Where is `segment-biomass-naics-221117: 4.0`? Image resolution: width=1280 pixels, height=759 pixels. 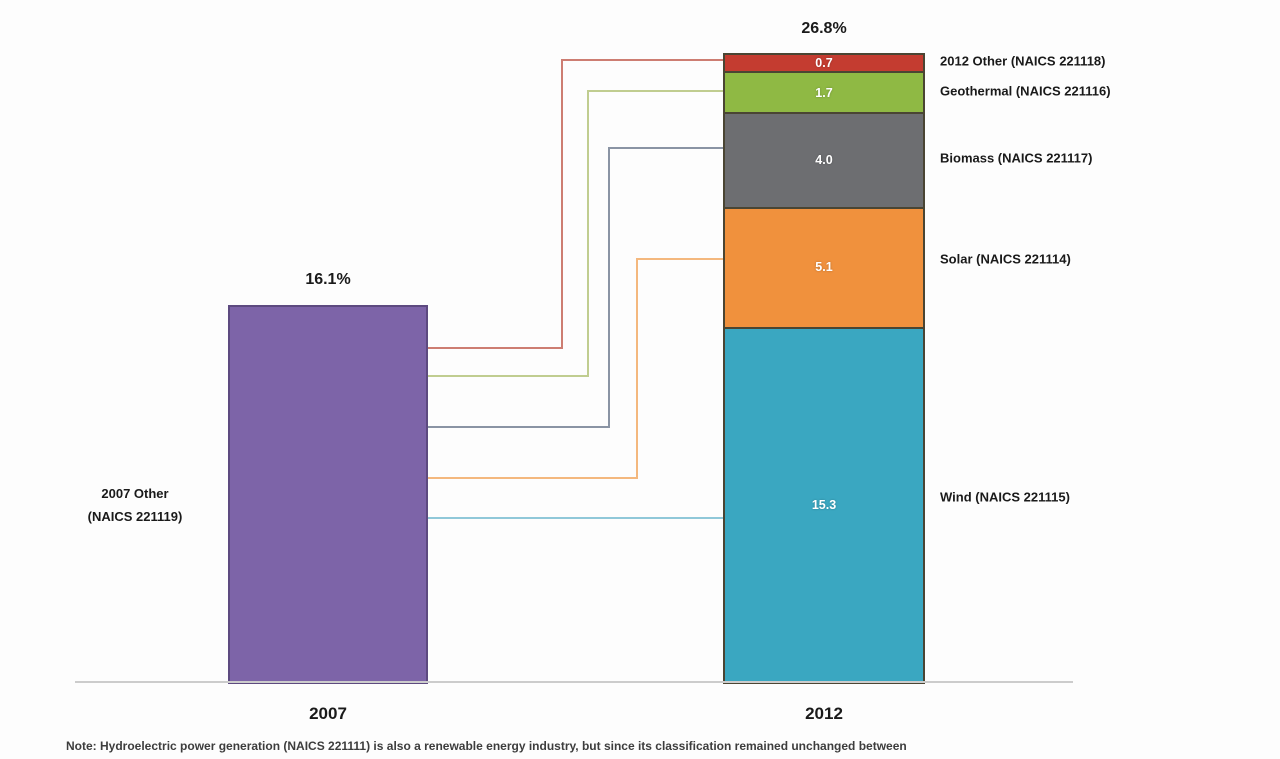
segment-biomass-naics-221117: 4.0 is located at coordinates (824, 159).